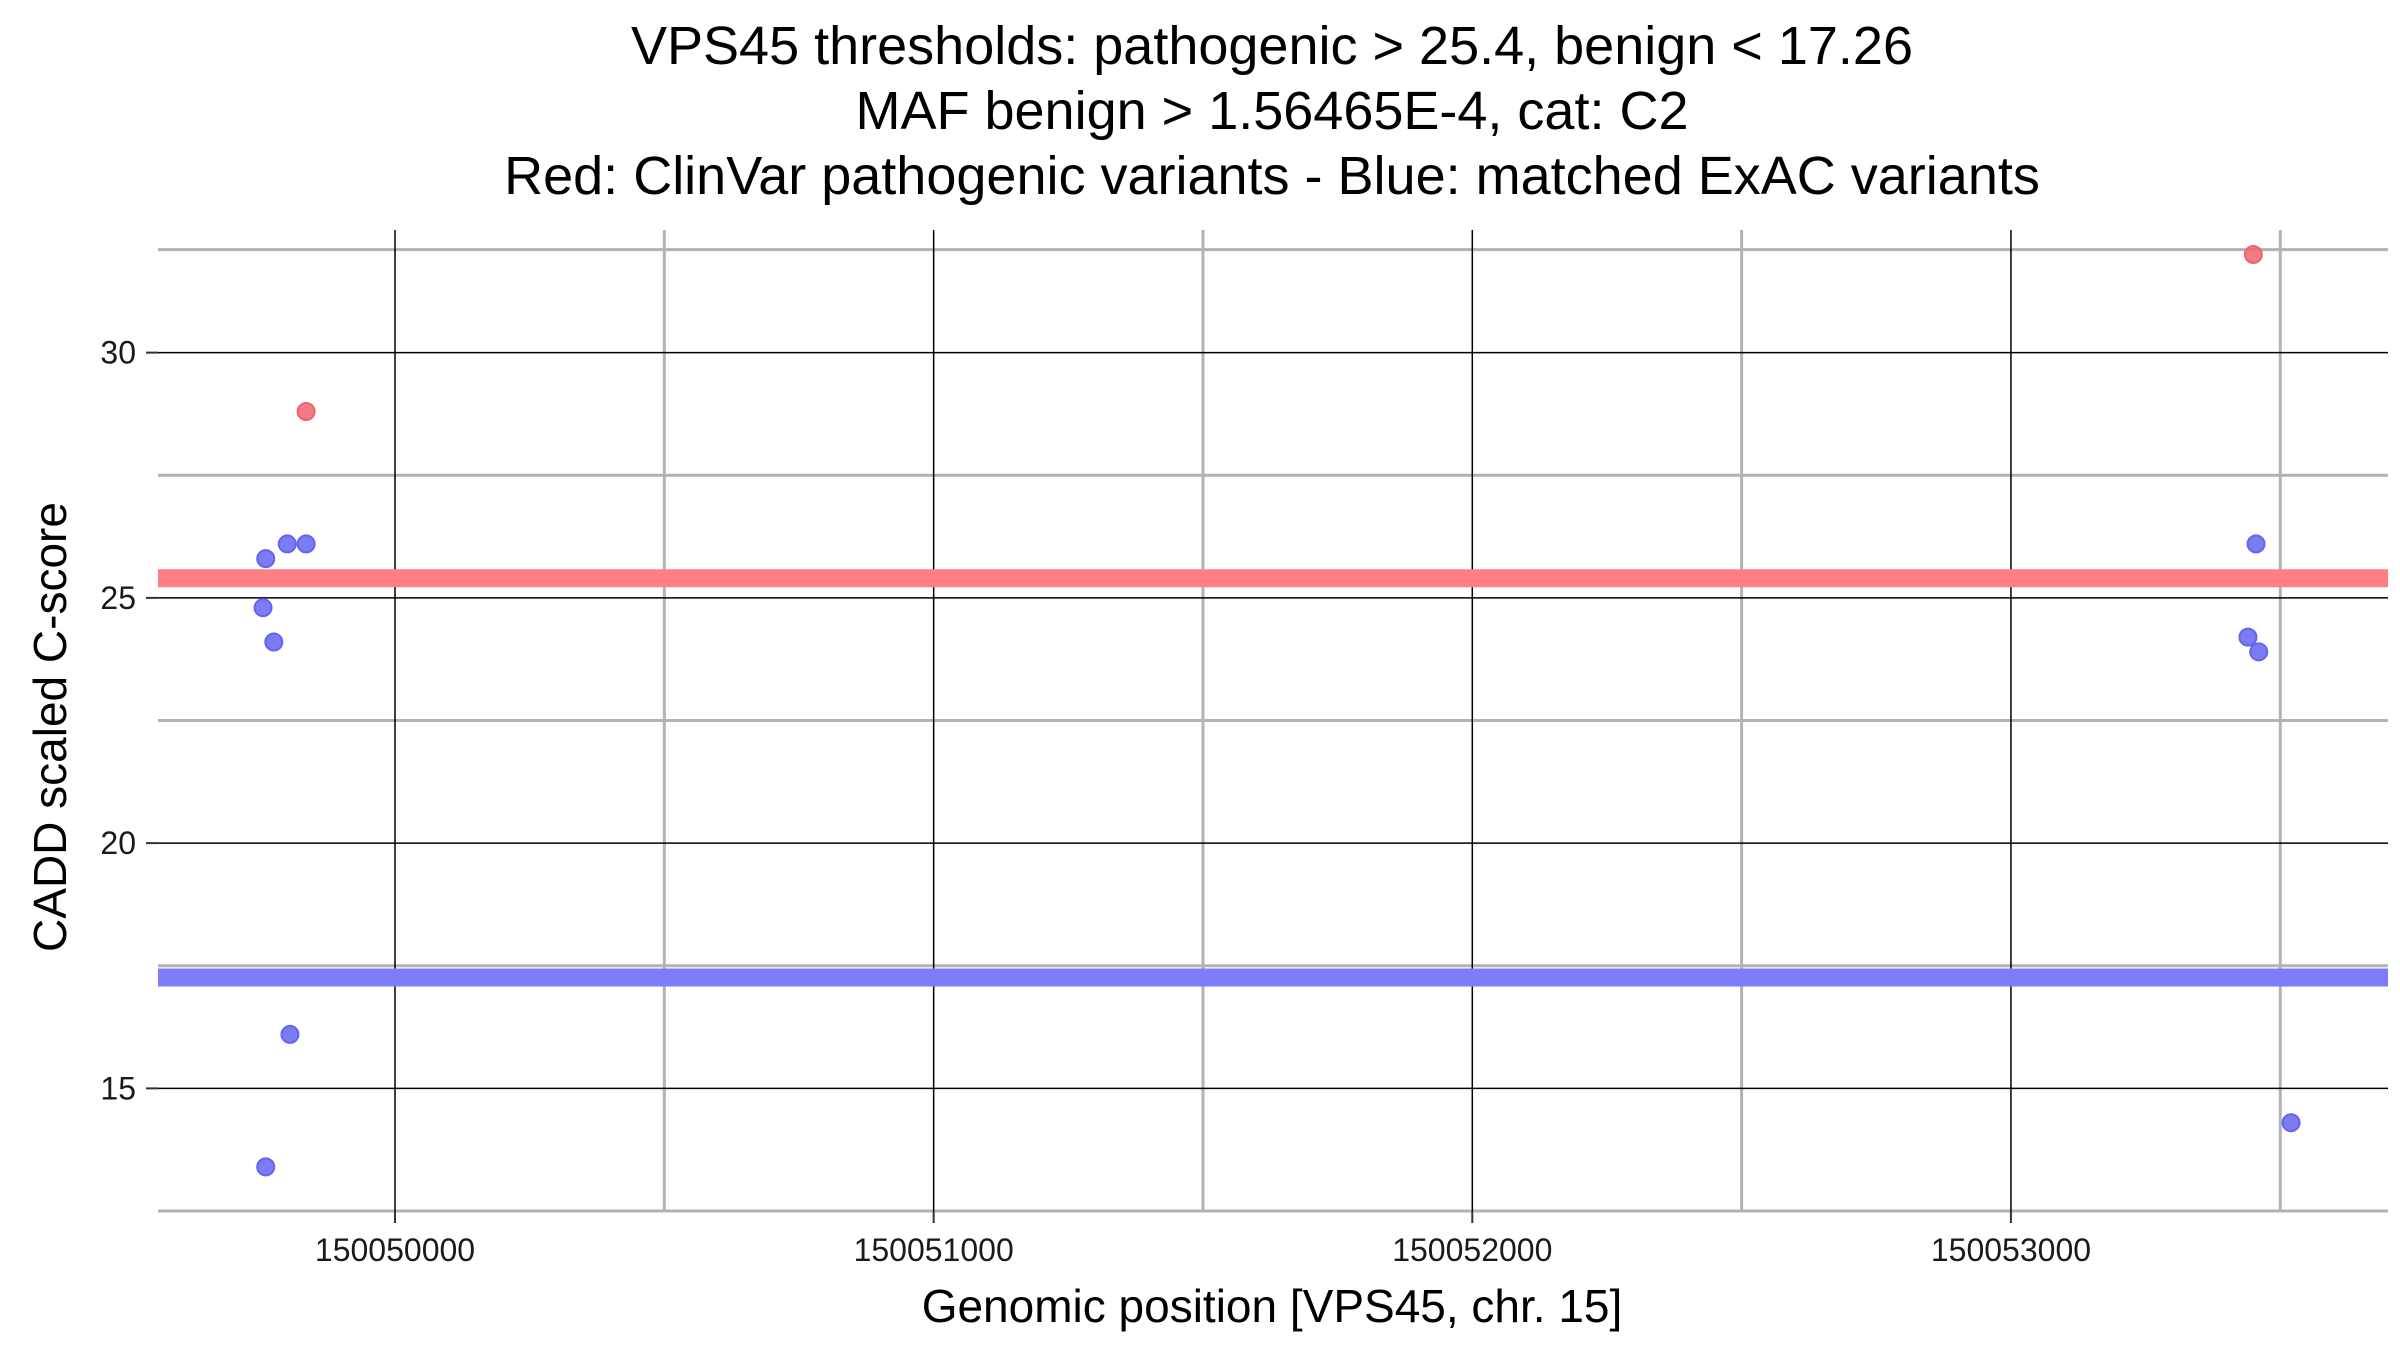 The image size is (2400, 1350). Describe the element at coordinates (1472, 1250) in the screenshot. I see `x-tick-label-2: 150052000` at that location.